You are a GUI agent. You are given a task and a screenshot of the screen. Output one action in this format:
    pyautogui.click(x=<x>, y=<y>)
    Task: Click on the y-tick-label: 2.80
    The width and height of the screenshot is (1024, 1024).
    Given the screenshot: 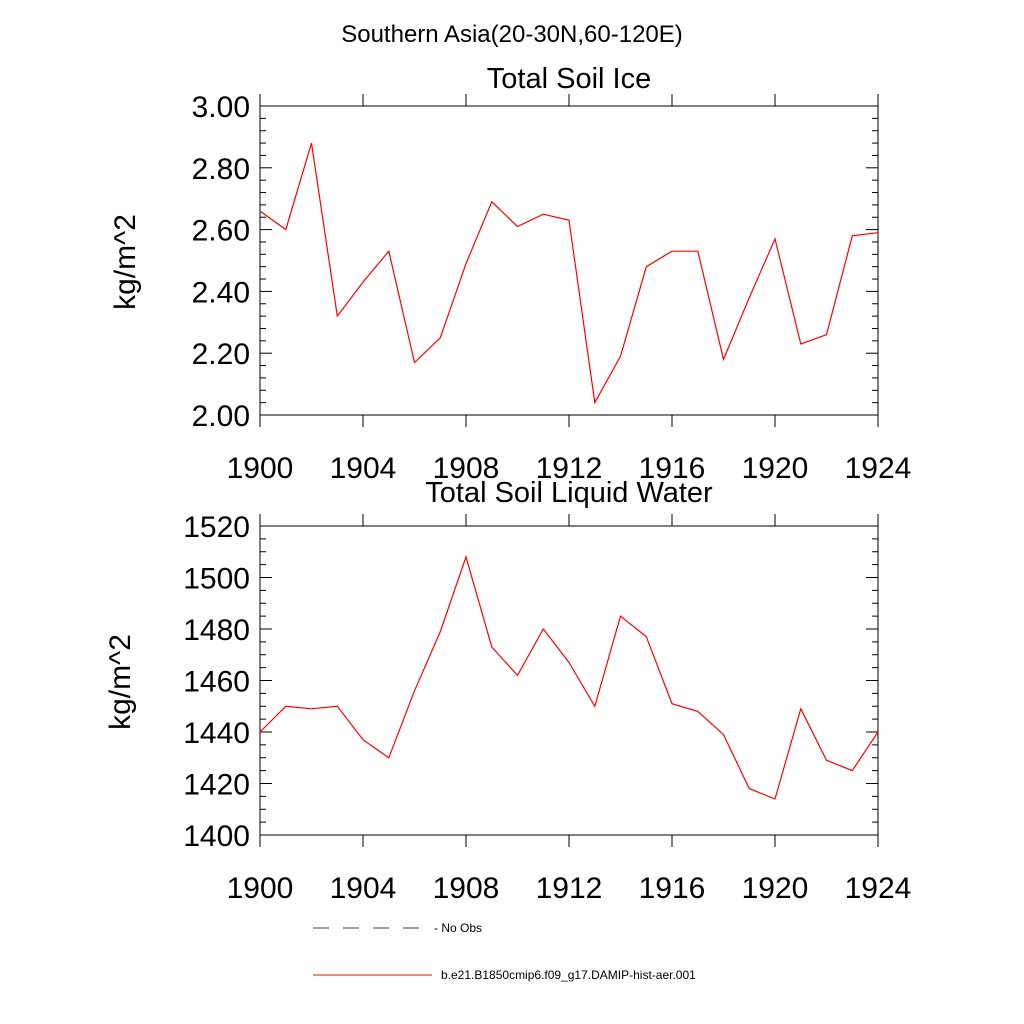 What is the action you would take?
    pyautogui.click(x=221, y=169)
    